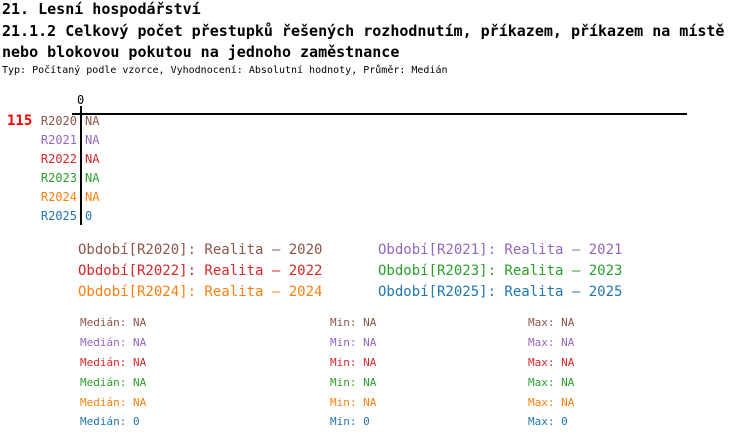  What do you see at coordinates (58, 140) in the screenshot?
I see `category-label: R2021` at bounding box center [58, 140].